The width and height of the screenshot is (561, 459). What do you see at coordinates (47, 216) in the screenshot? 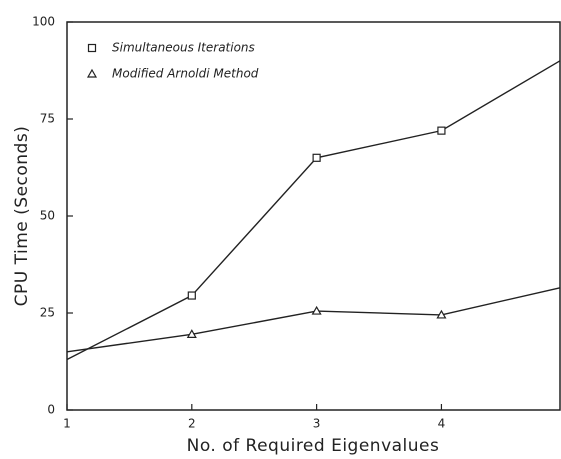
I see `y-tick-label: 50` at bounding box center [47, 216].